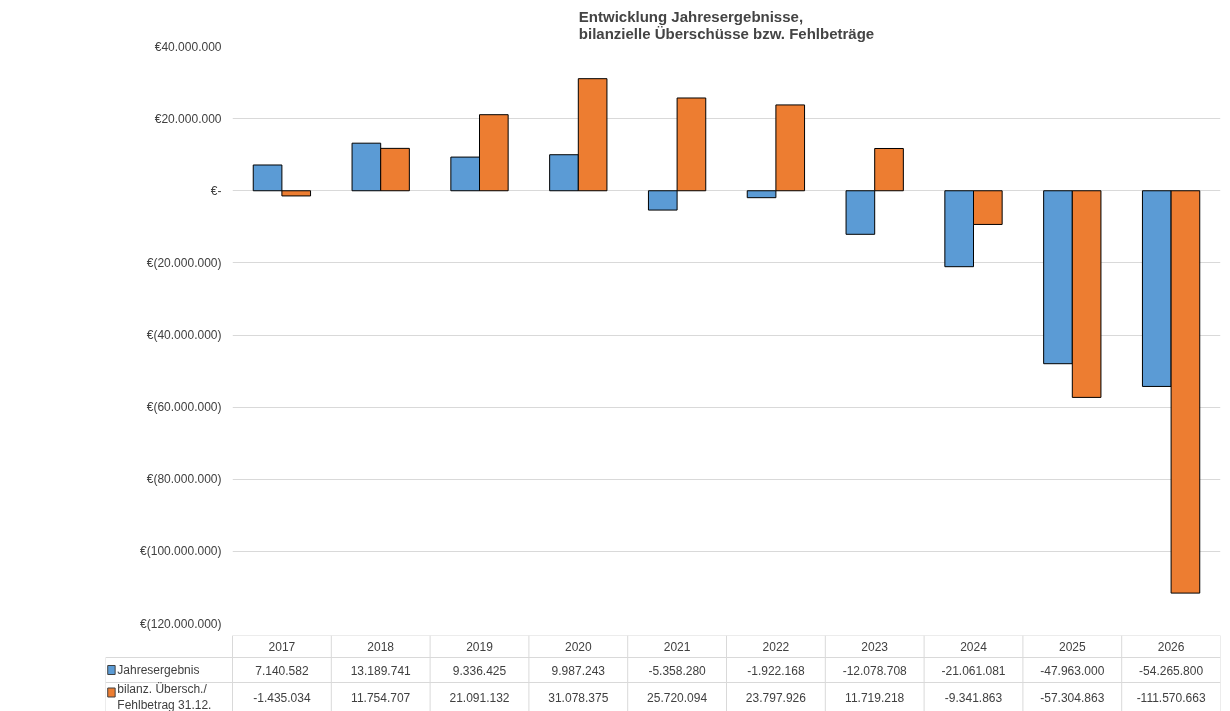 The height and width of the screenshot is (711, 1230). What do you see at coordinates (875, 670) in the screenshot?
I see `data-label: -12.078.708` at bounding box center [875, 670].